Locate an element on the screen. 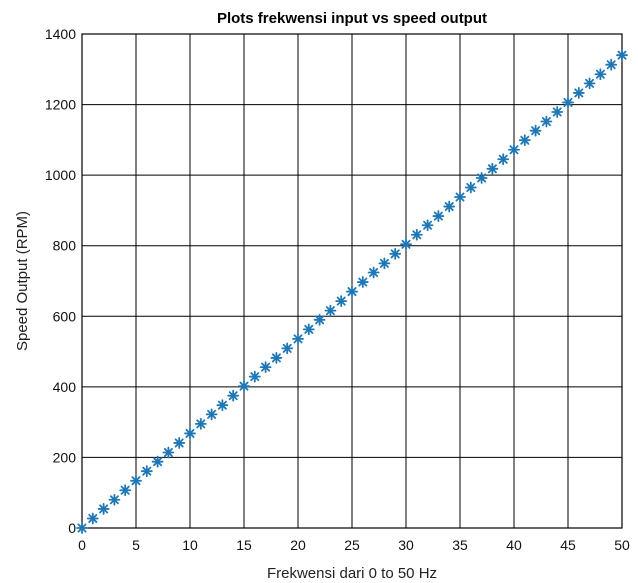 Image resolution: width=638 pixels, height=583 pixels. x-tick-label: 5 is located at coordinates (136, 545).